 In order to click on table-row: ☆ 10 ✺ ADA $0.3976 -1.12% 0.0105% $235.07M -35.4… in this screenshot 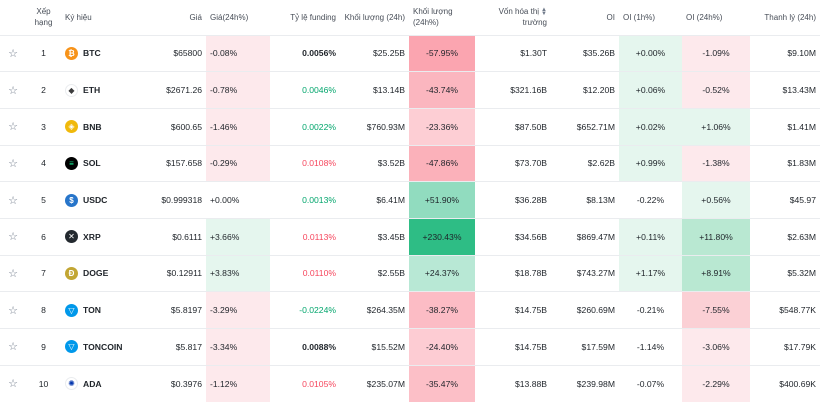, I will do `click(410, 383)`.